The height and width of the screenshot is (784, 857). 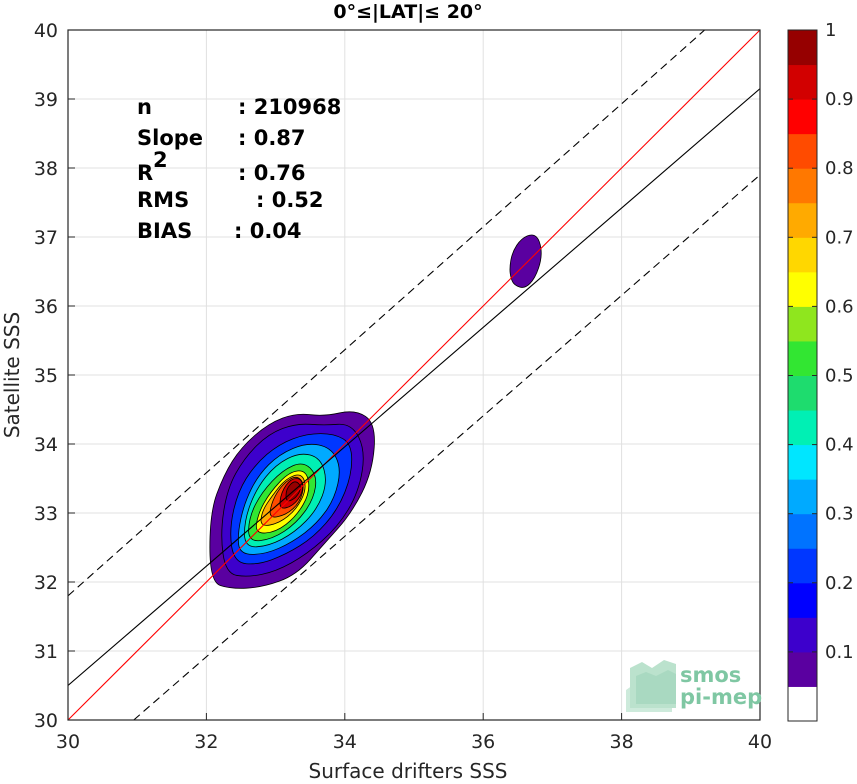 What do you see at coordinates (46, 100) in the screenshot?
I see `y-tick-label: 39` at bounding box center [46, 100].